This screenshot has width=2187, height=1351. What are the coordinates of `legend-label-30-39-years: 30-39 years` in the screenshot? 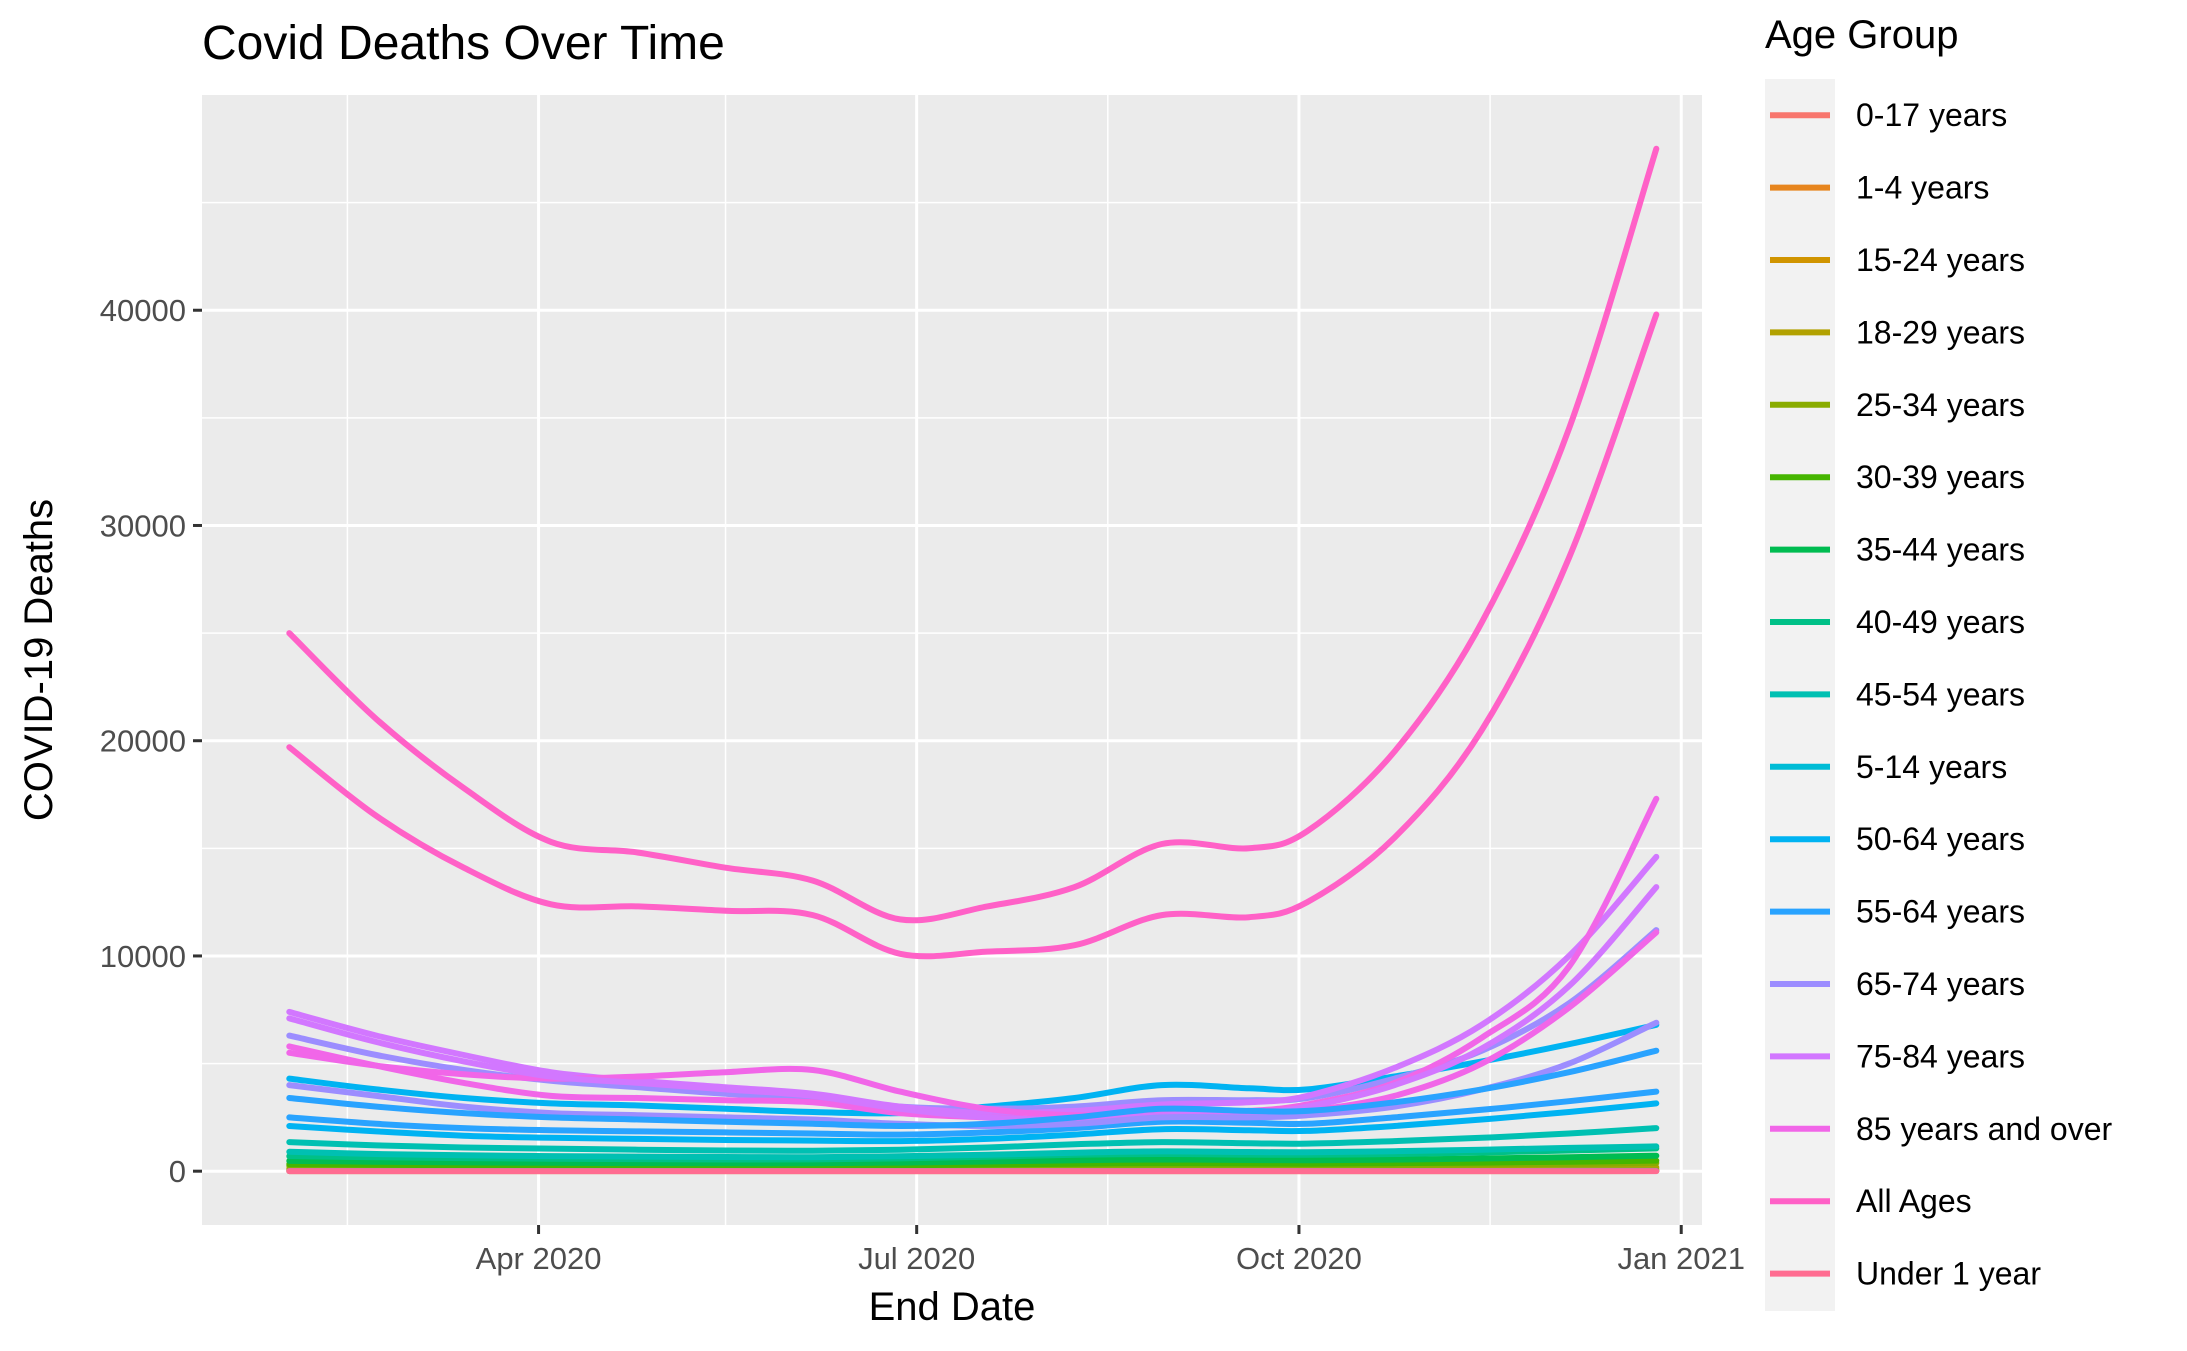 It's located at (1940, 477).